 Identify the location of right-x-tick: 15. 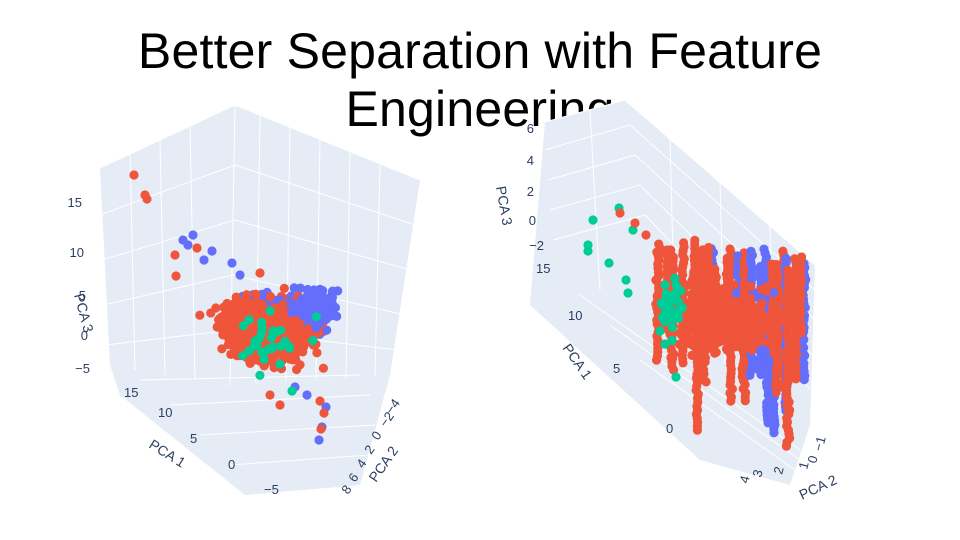
(543, 268).